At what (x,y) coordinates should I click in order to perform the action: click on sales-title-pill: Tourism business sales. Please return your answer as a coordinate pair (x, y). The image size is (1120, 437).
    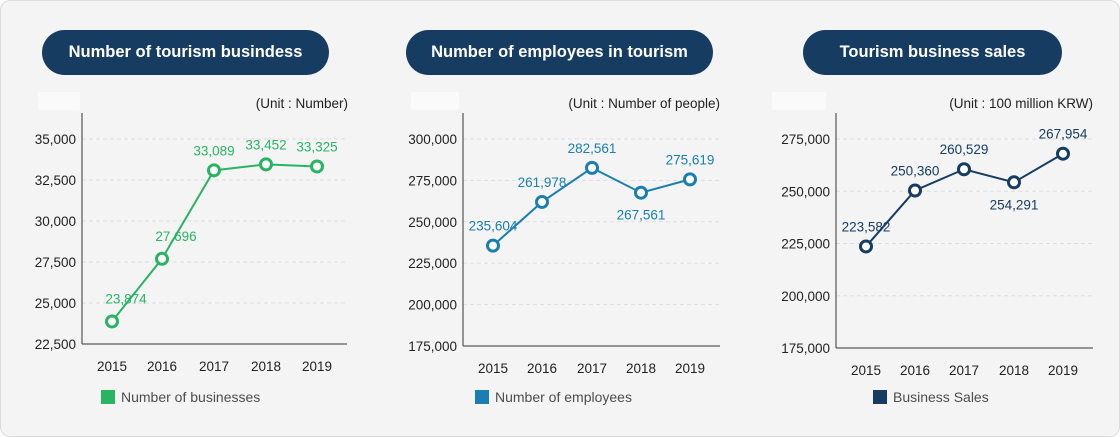
    Looking at the image, I should click on (932, 52).